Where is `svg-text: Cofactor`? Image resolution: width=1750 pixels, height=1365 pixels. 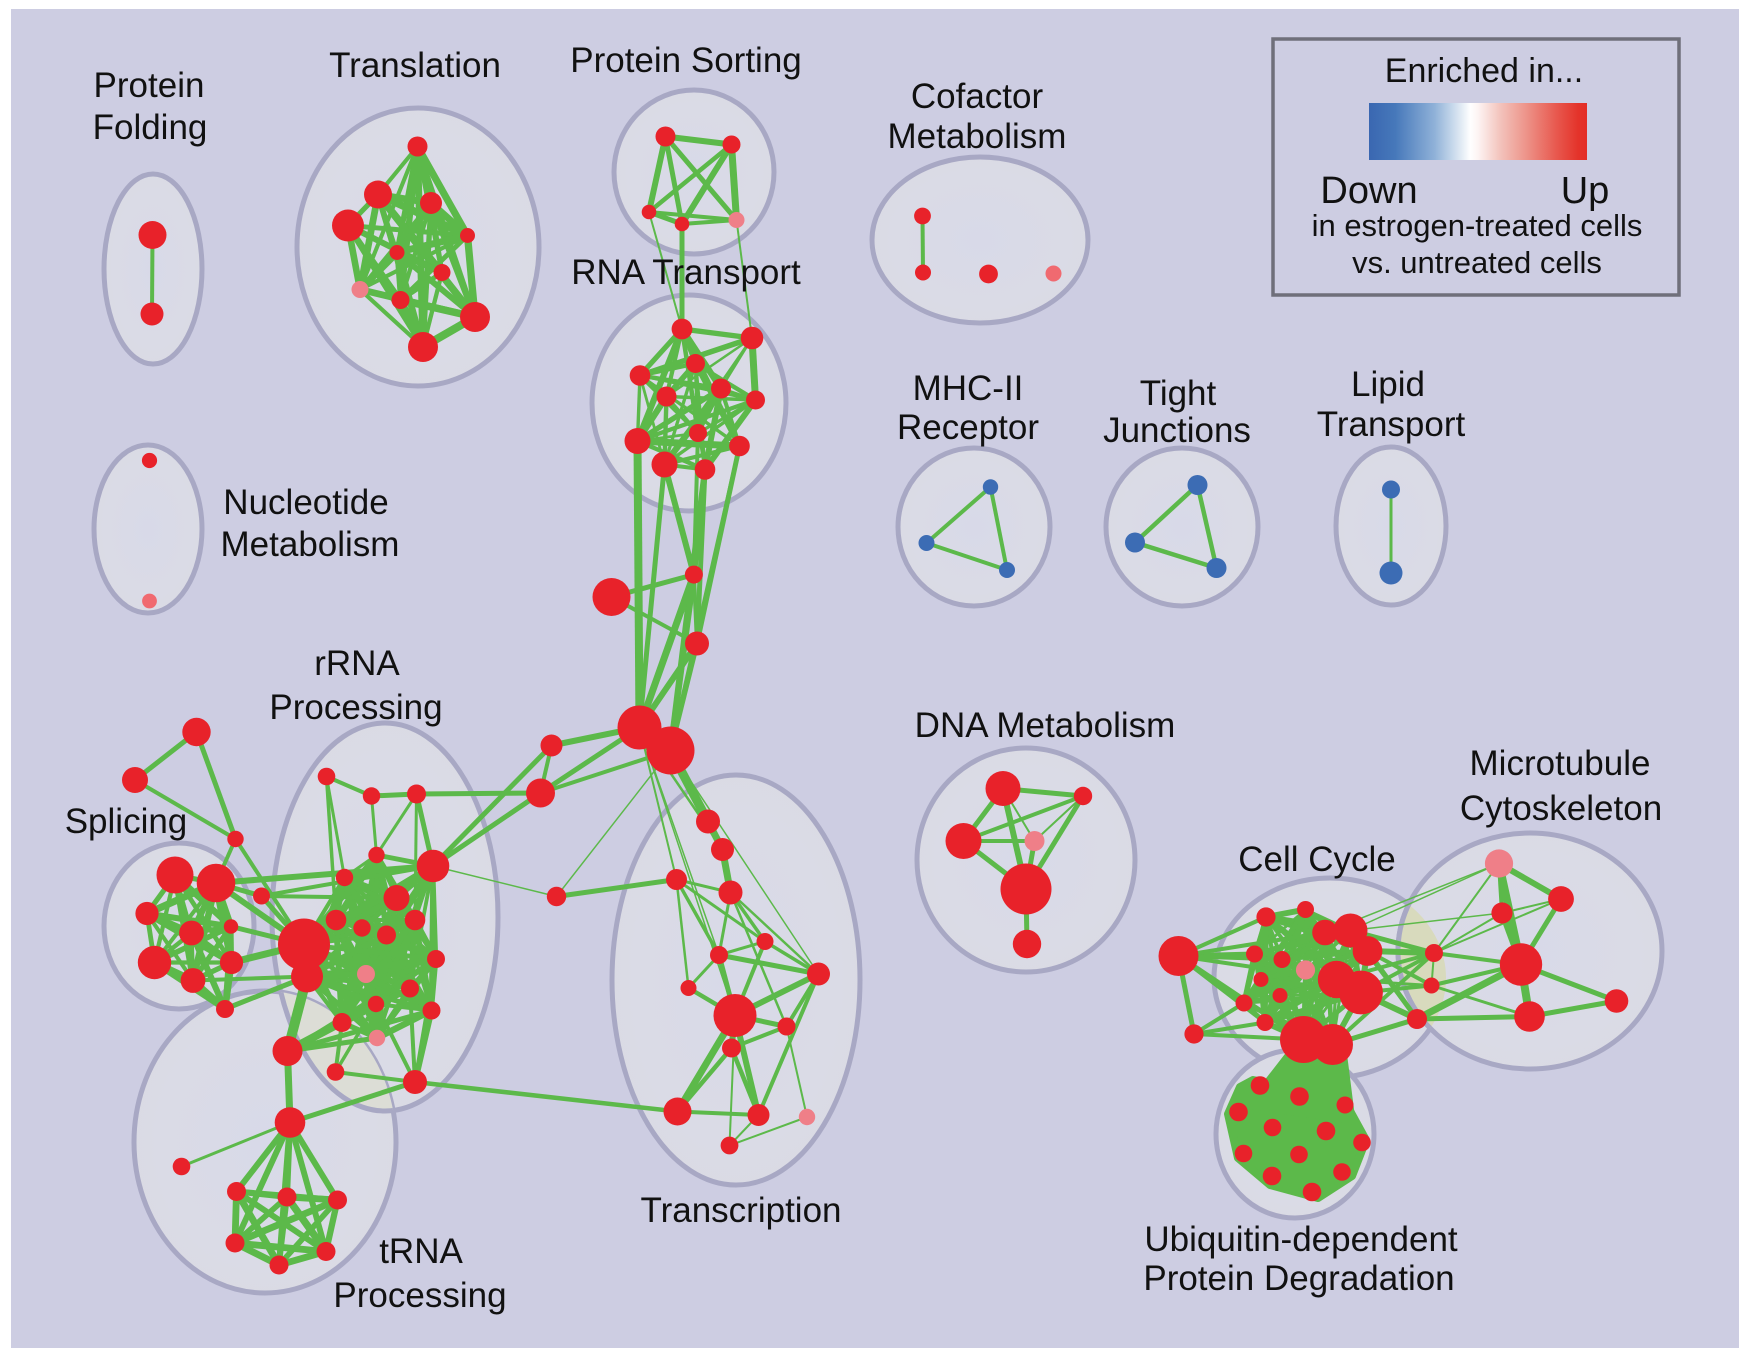
svg-text: Cofactor is located at coordinates (977, 96).